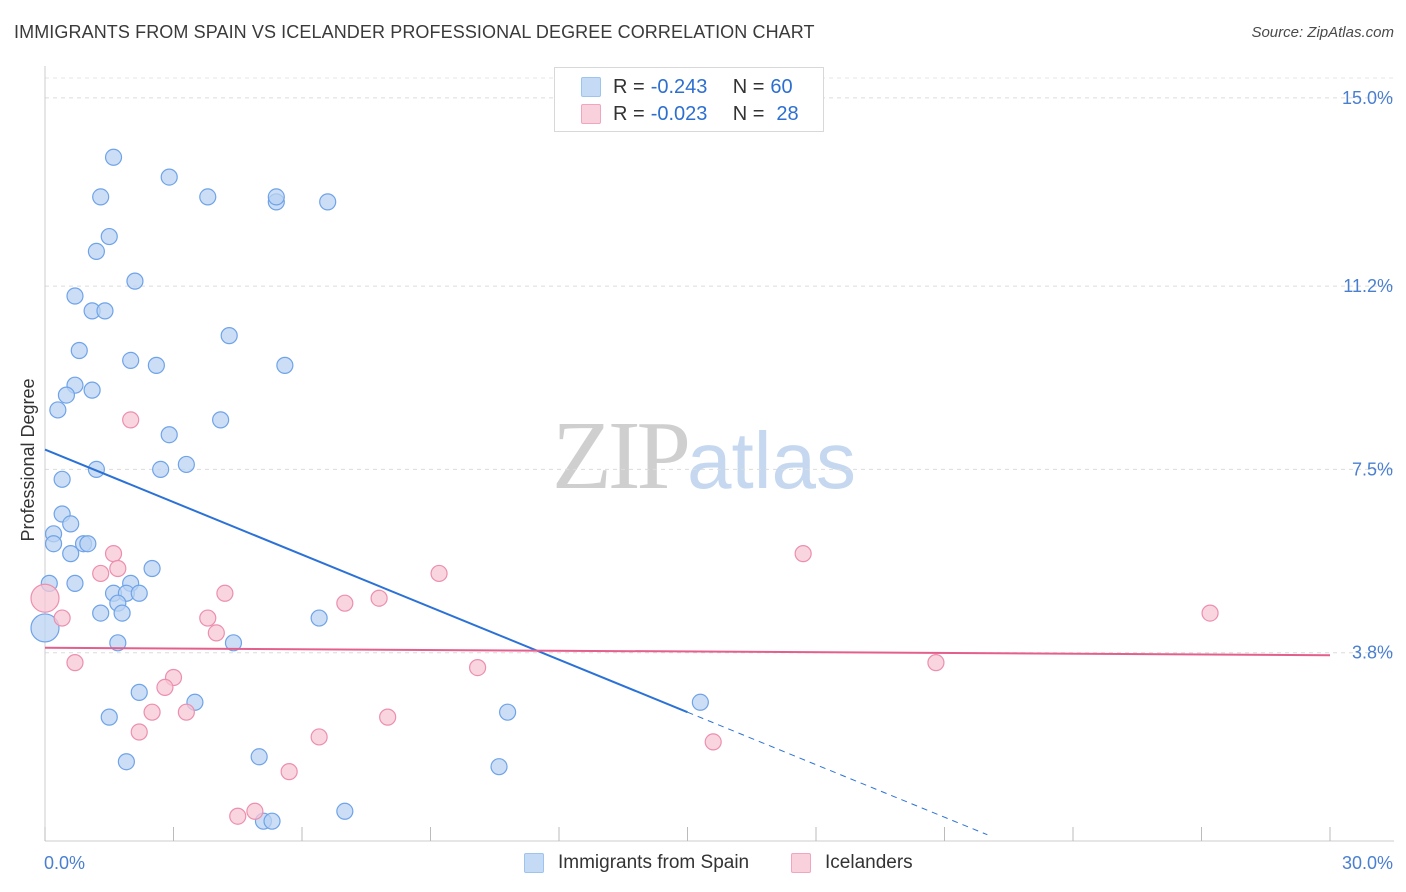  Describe the element at coordinates (654, 862) in the screenshot. I see `bottom-legend-label-spain: Immigrants from Spain` at that location.